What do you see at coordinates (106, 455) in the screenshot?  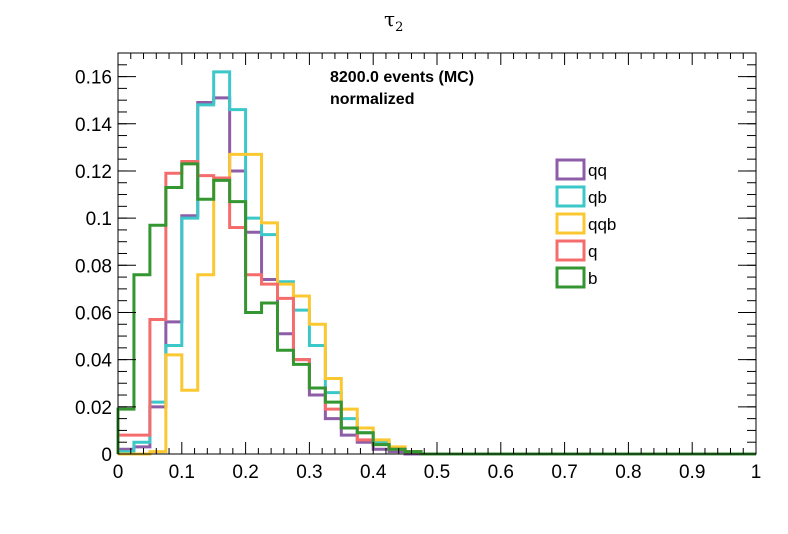 I see `y-tick-label: 0` at bounding box center [106, 455].